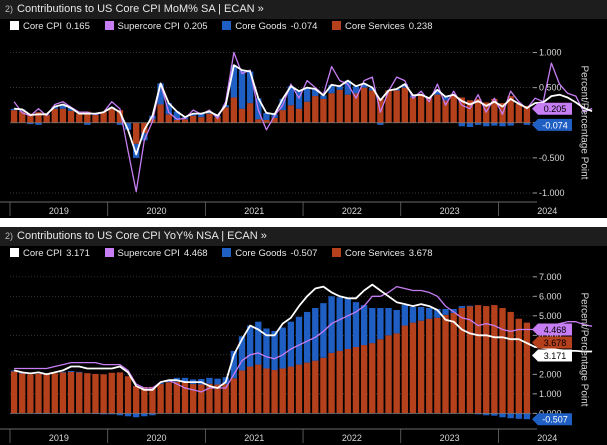 The width and height of the screenshot is (607, 445). Describe the element at coordinates (50, 26) in the screenshot. I see `legend-item-core-cpi: Core CPI 0.165` at that location.